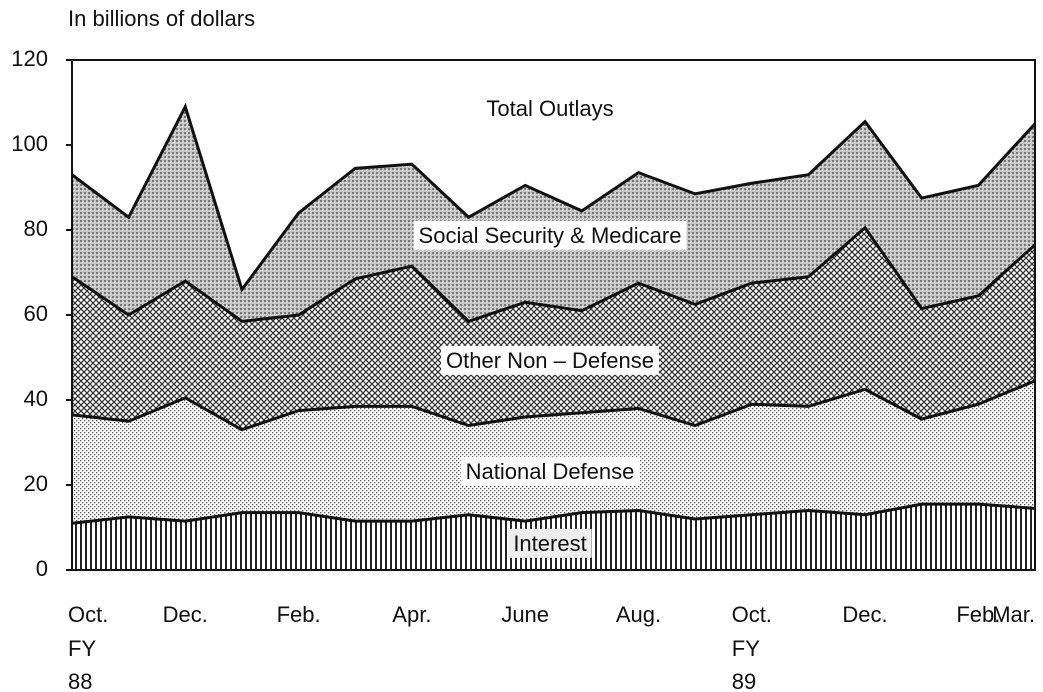  Describe the element at coordinates (36, 228) in the screenshot. I see `y-tick-label: 80` at that location.